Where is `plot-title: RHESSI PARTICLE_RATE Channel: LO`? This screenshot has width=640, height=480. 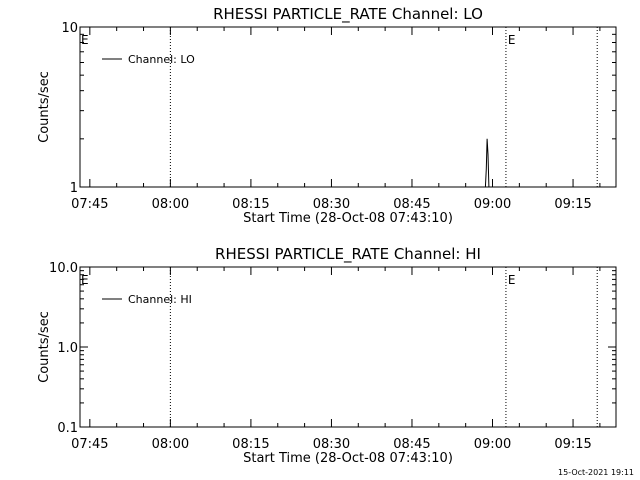 plot-title: RHESSI PARTICLE_RATE Channel: LO is located at coordinates (348, 14).